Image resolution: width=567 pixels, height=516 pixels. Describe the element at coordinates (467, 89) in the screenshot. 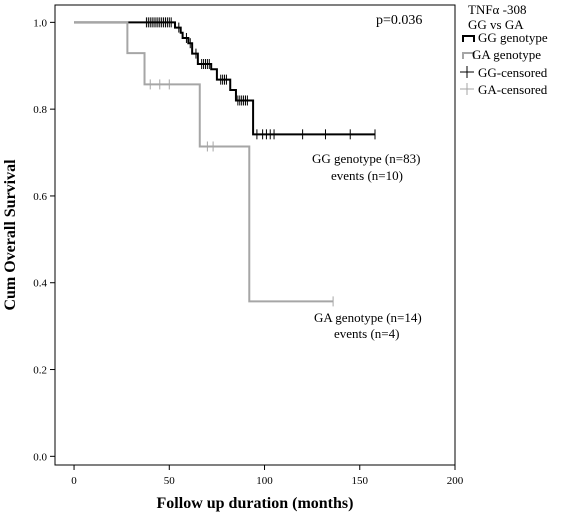

I see `legend-ga-censored-marker` at that location.